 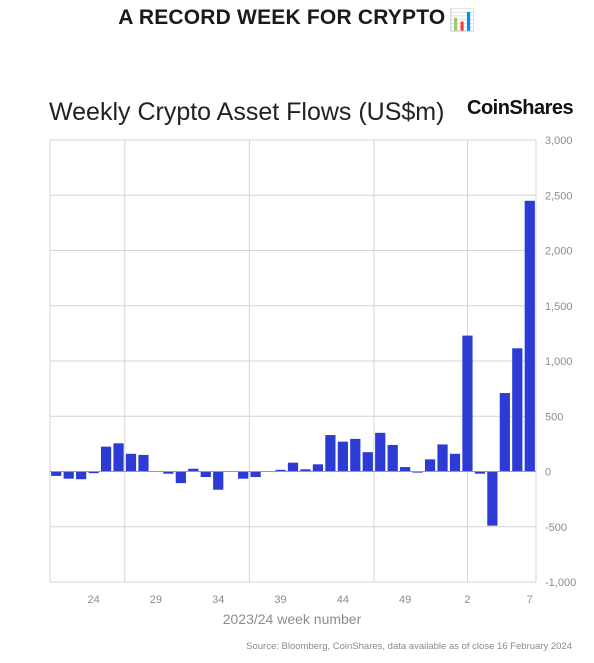 What do you see at coordinates (156, 600) in the screenshot?
I see `x-tick-label: 29` at bounding box center [156, 600].